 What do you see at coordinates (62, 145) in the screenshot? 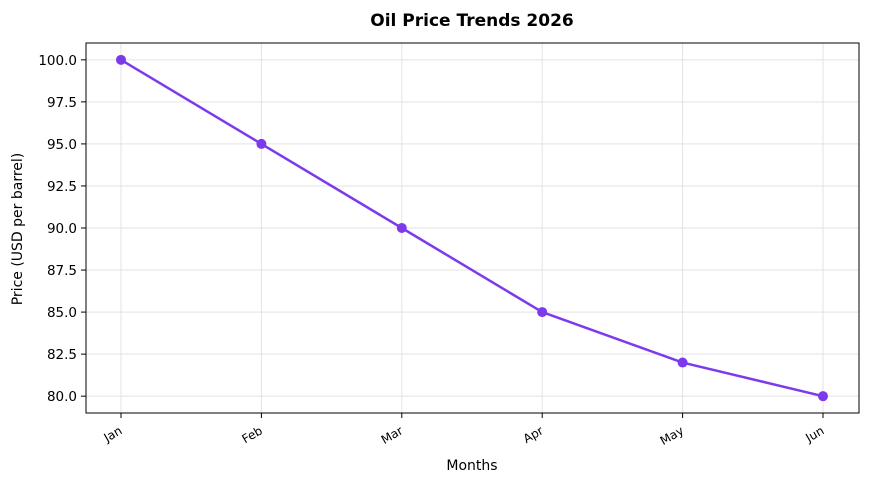
I see `y-tick-label: 95.0` at bounding box center [62, 145].